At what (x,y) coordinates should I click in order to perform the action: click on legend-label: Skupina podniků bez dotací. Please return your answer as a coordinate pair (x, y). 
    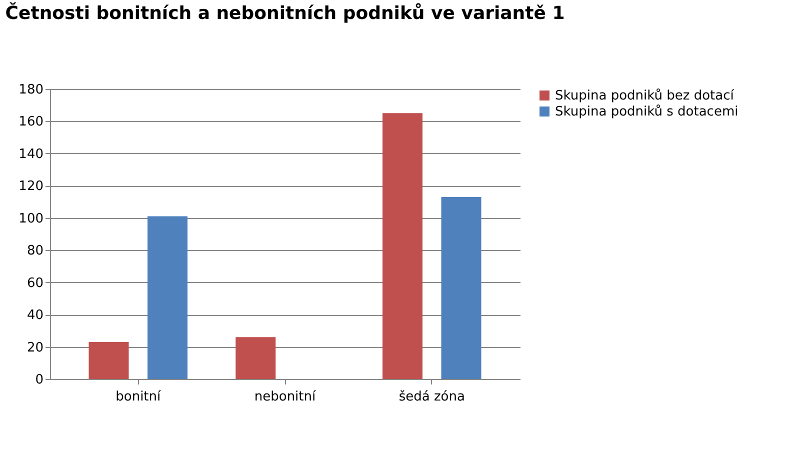
    Looking at the image, I should click on (644, 96).